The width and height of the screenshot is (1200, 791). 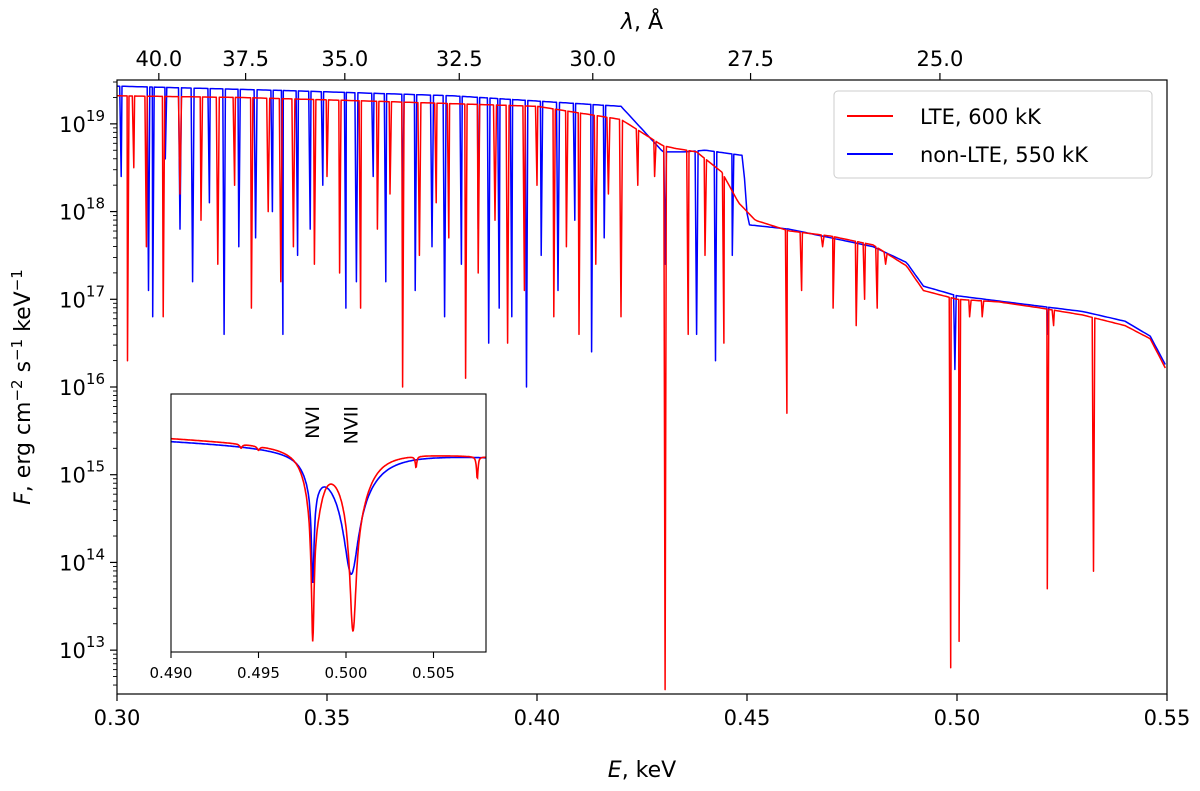 I want to click on inset-series-line-lte, so click(x=328, y=539).